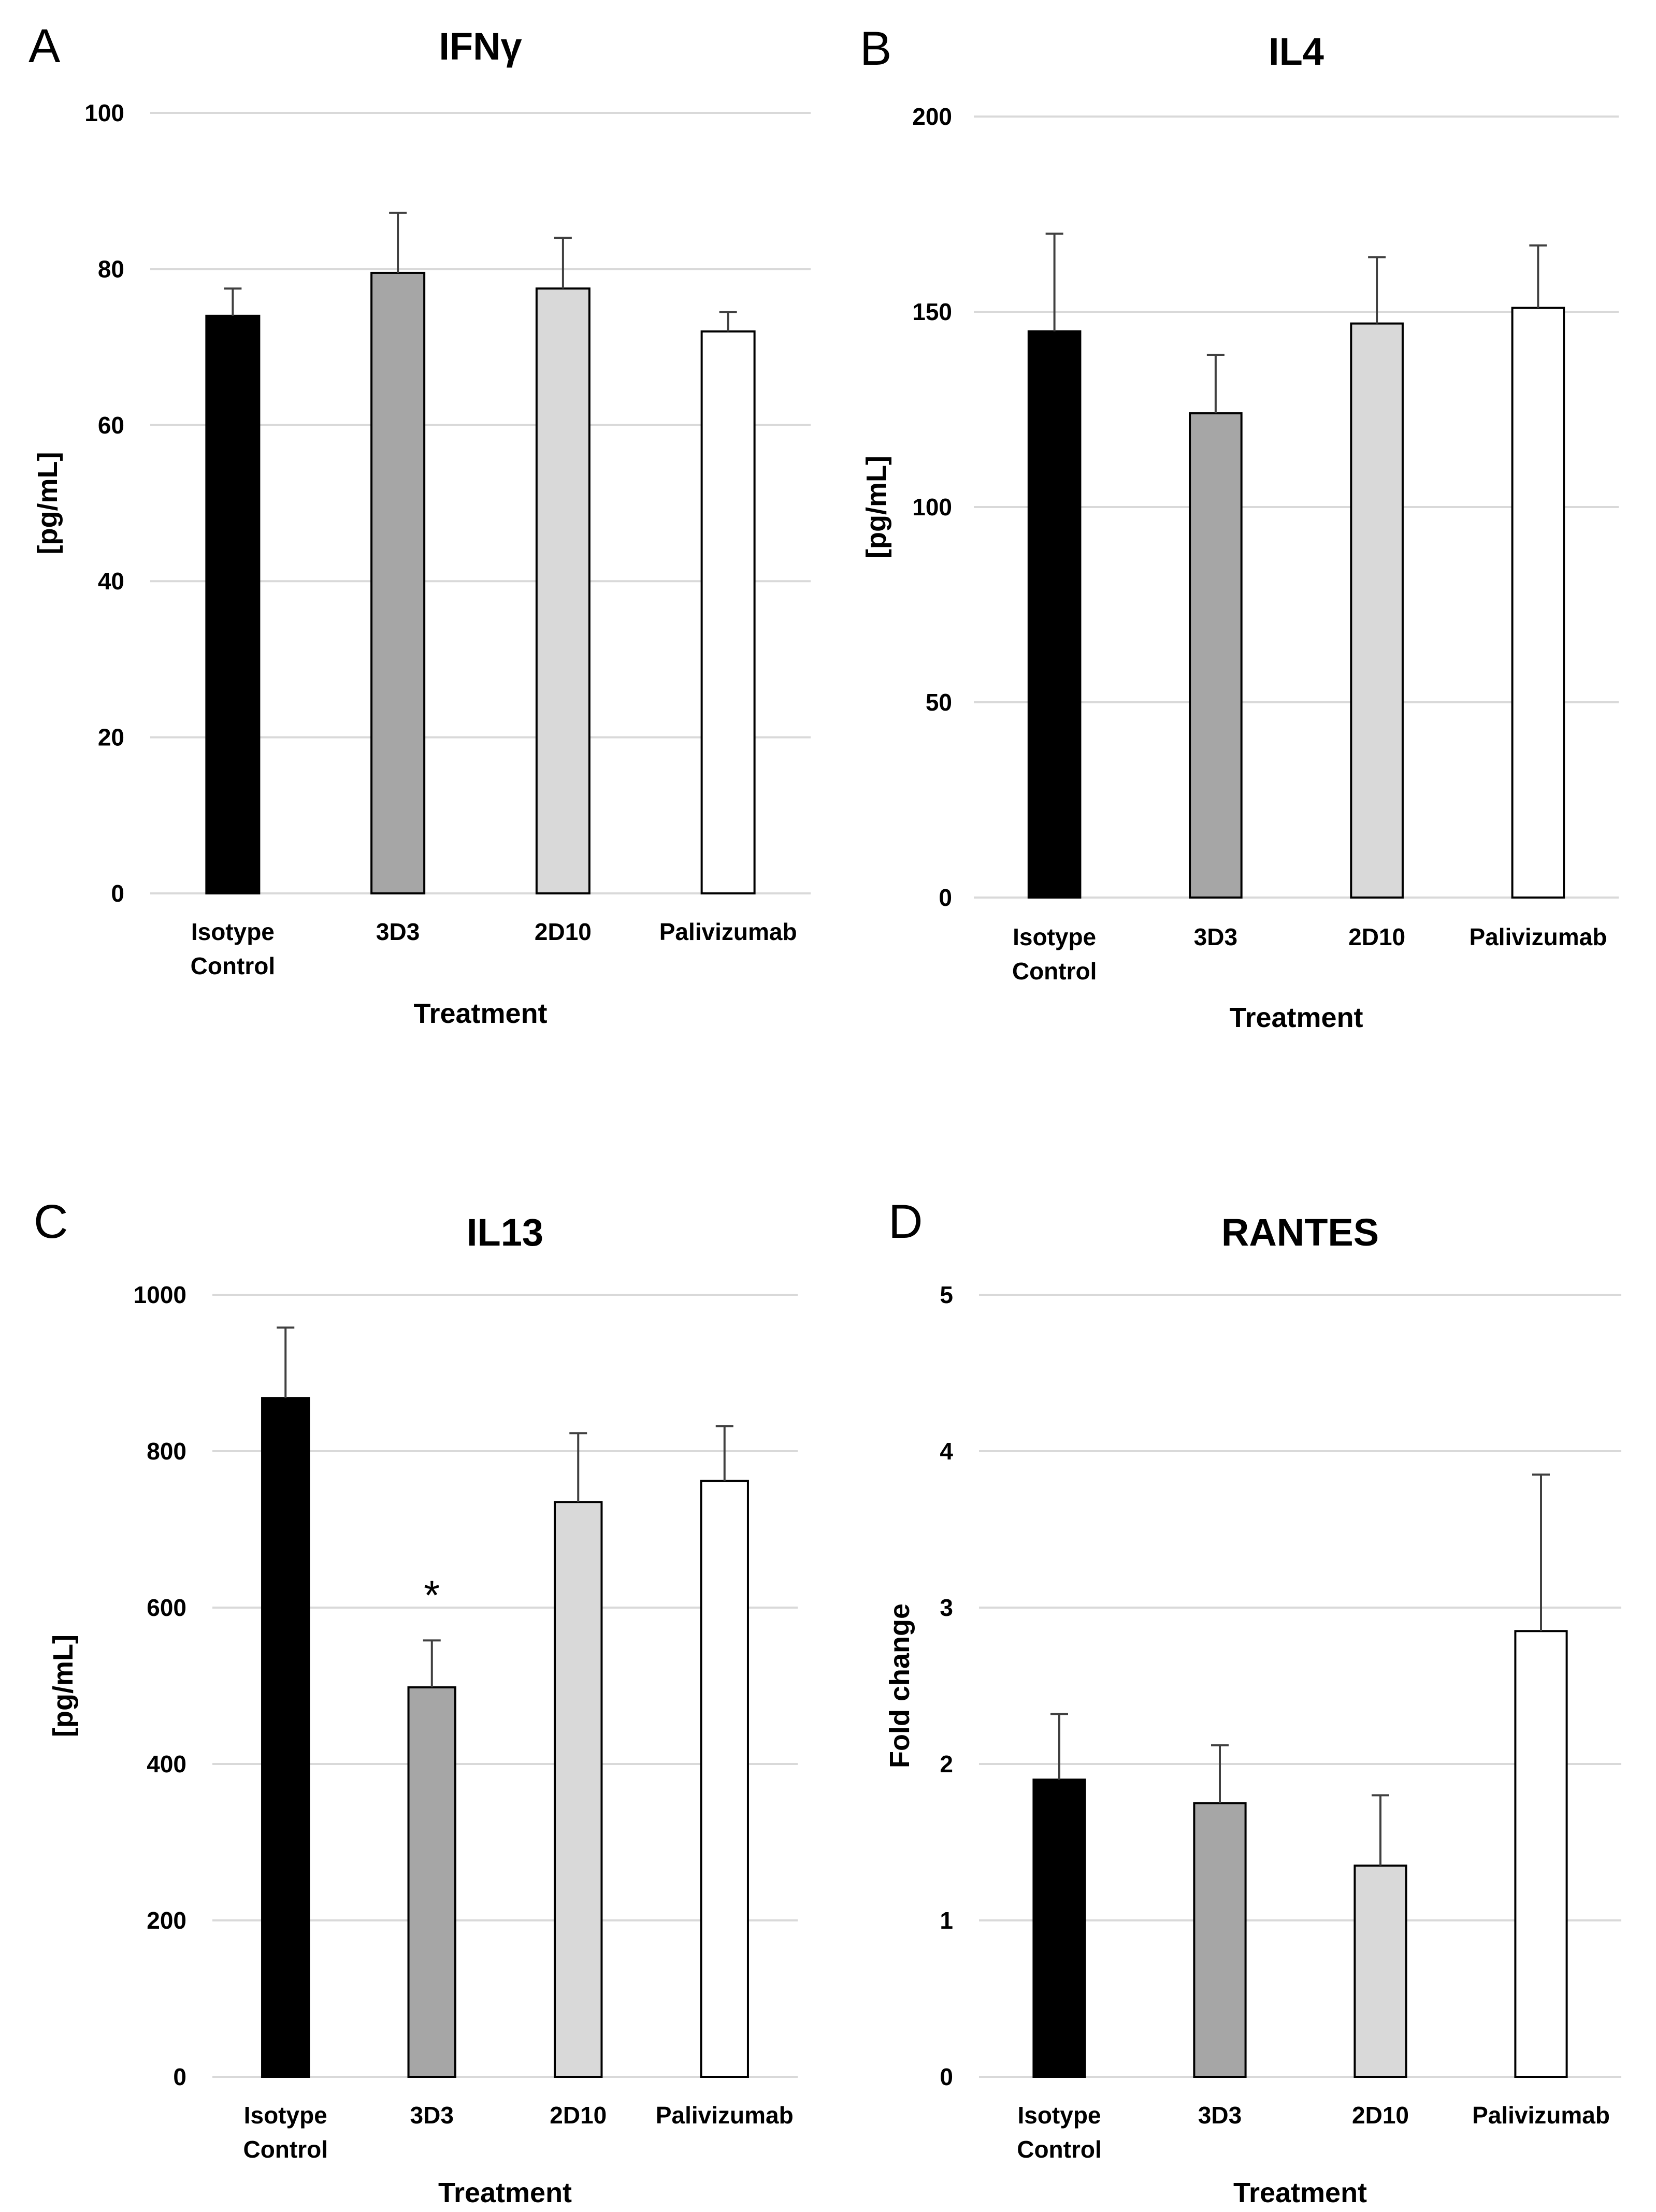 Image resolution: width=1656 pixels, height=2212 pixels. Describe the element at coordinates (166, 1764) in the screenshot. I see `y-tick-label: 400` at that location.